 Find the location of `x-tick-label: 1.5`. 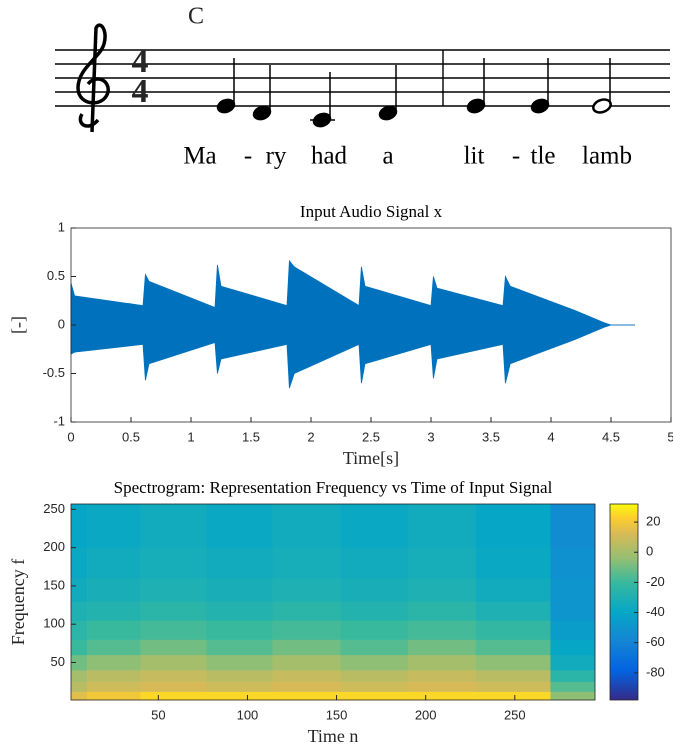

x-tick-label: 1.5 is located at coordinates (251, 436).